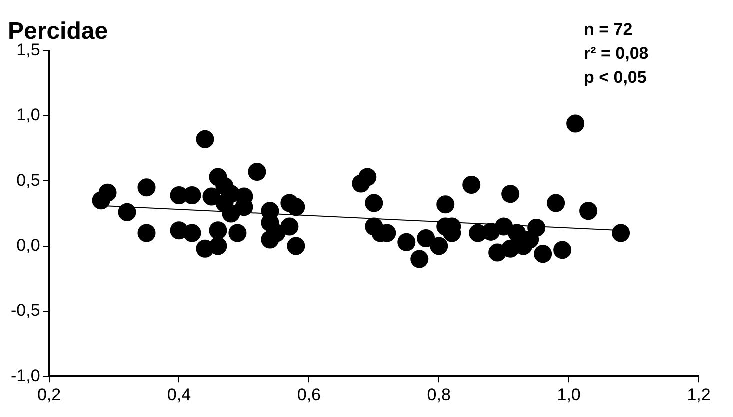  I want to click on x-tick-label: 0,6, so click(309, 394).